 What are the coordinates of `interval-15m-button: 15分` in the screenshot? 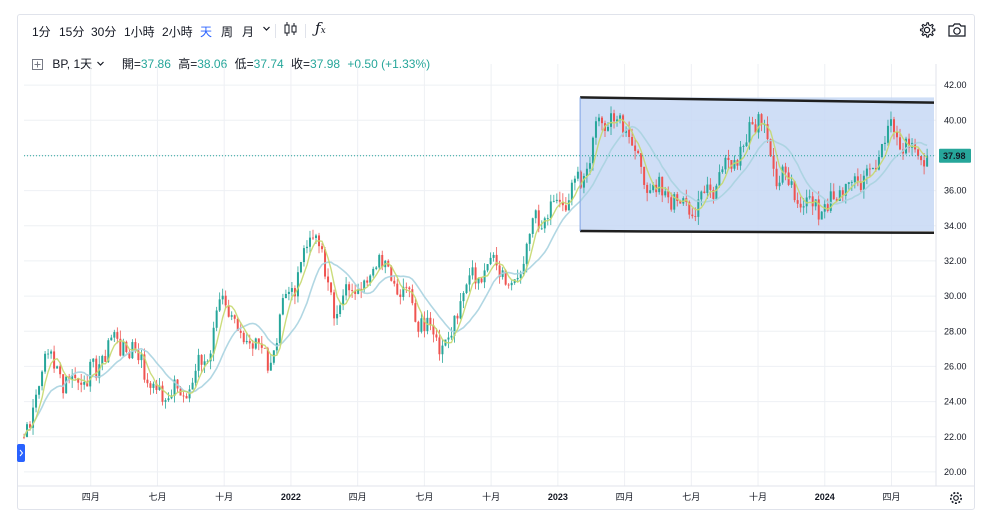 It's located at (72, 32).